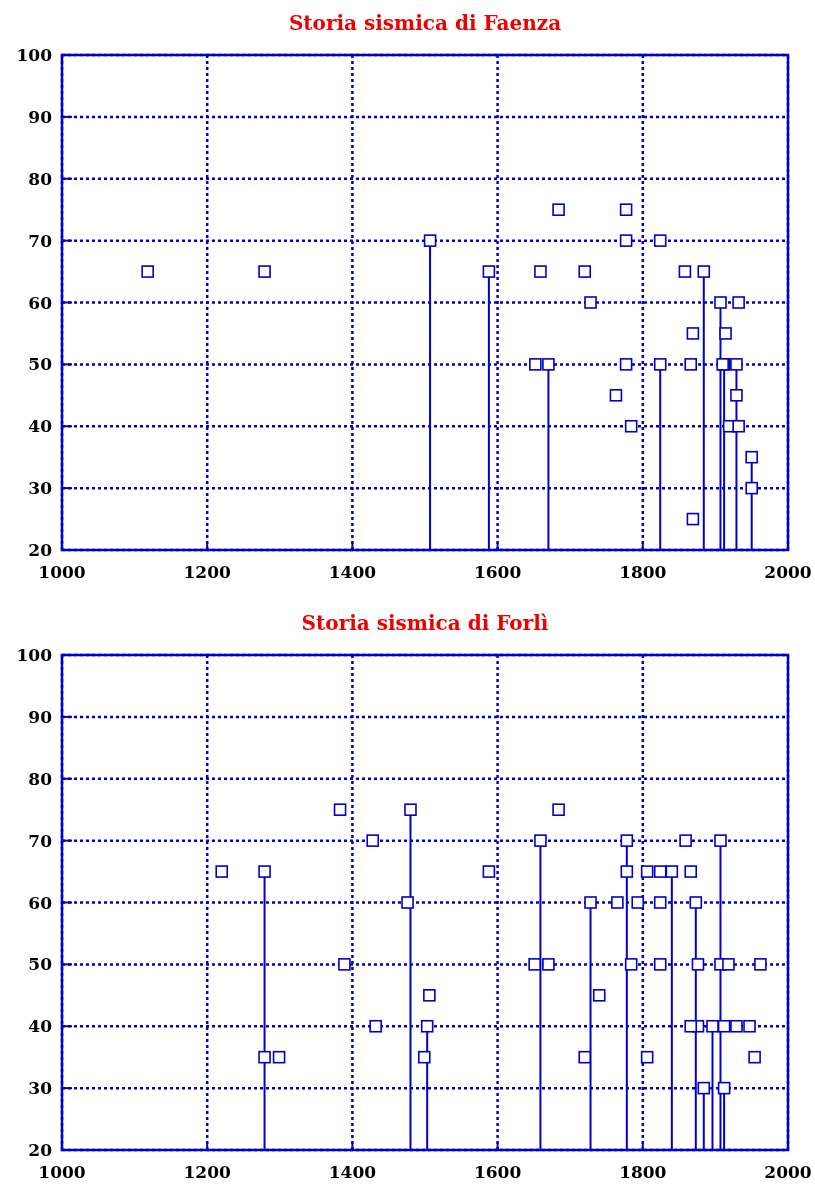 This screenshot has width=815, height=1198. Describe the element at coordinates (425, 623) in the screenshot. I see `chart-title: Storia sismica di Forlì` at that location.